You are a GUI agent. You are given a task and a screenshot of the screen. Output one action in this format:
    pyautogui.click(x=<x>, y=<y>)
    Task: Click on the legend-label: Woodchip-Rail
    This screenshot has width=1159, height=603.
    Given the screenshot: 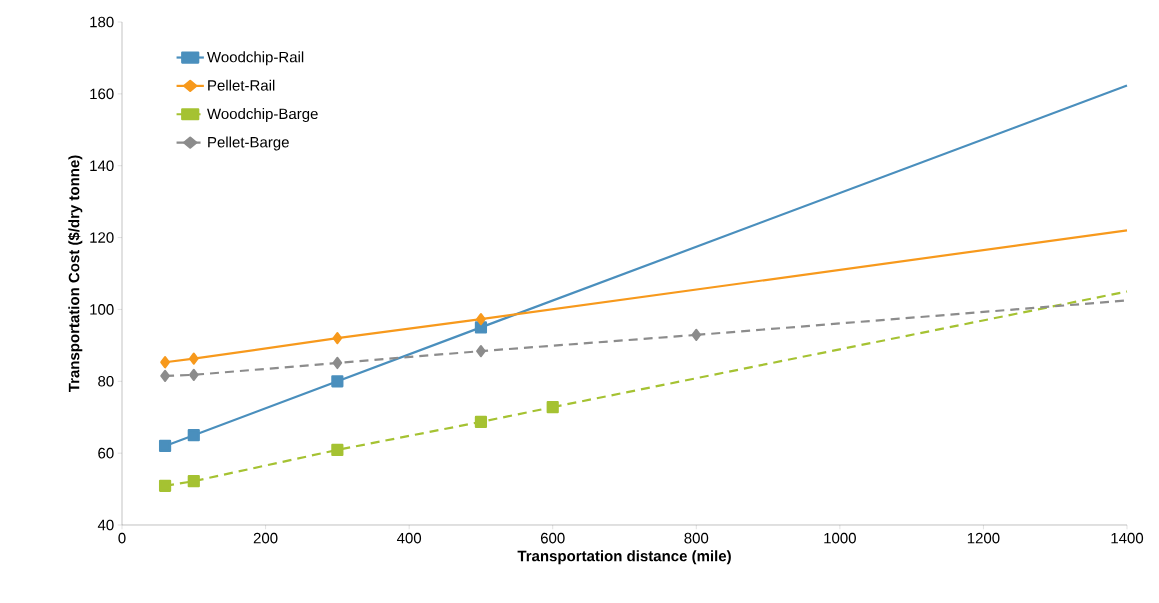 What is the action you would take?
    pyautogui.click(x=255, y=58)
    